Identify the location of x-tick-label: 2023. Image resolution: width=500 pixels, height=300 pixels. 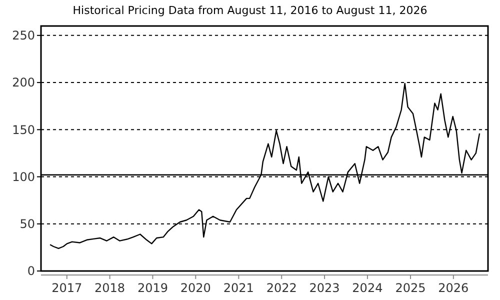
(324, 288).